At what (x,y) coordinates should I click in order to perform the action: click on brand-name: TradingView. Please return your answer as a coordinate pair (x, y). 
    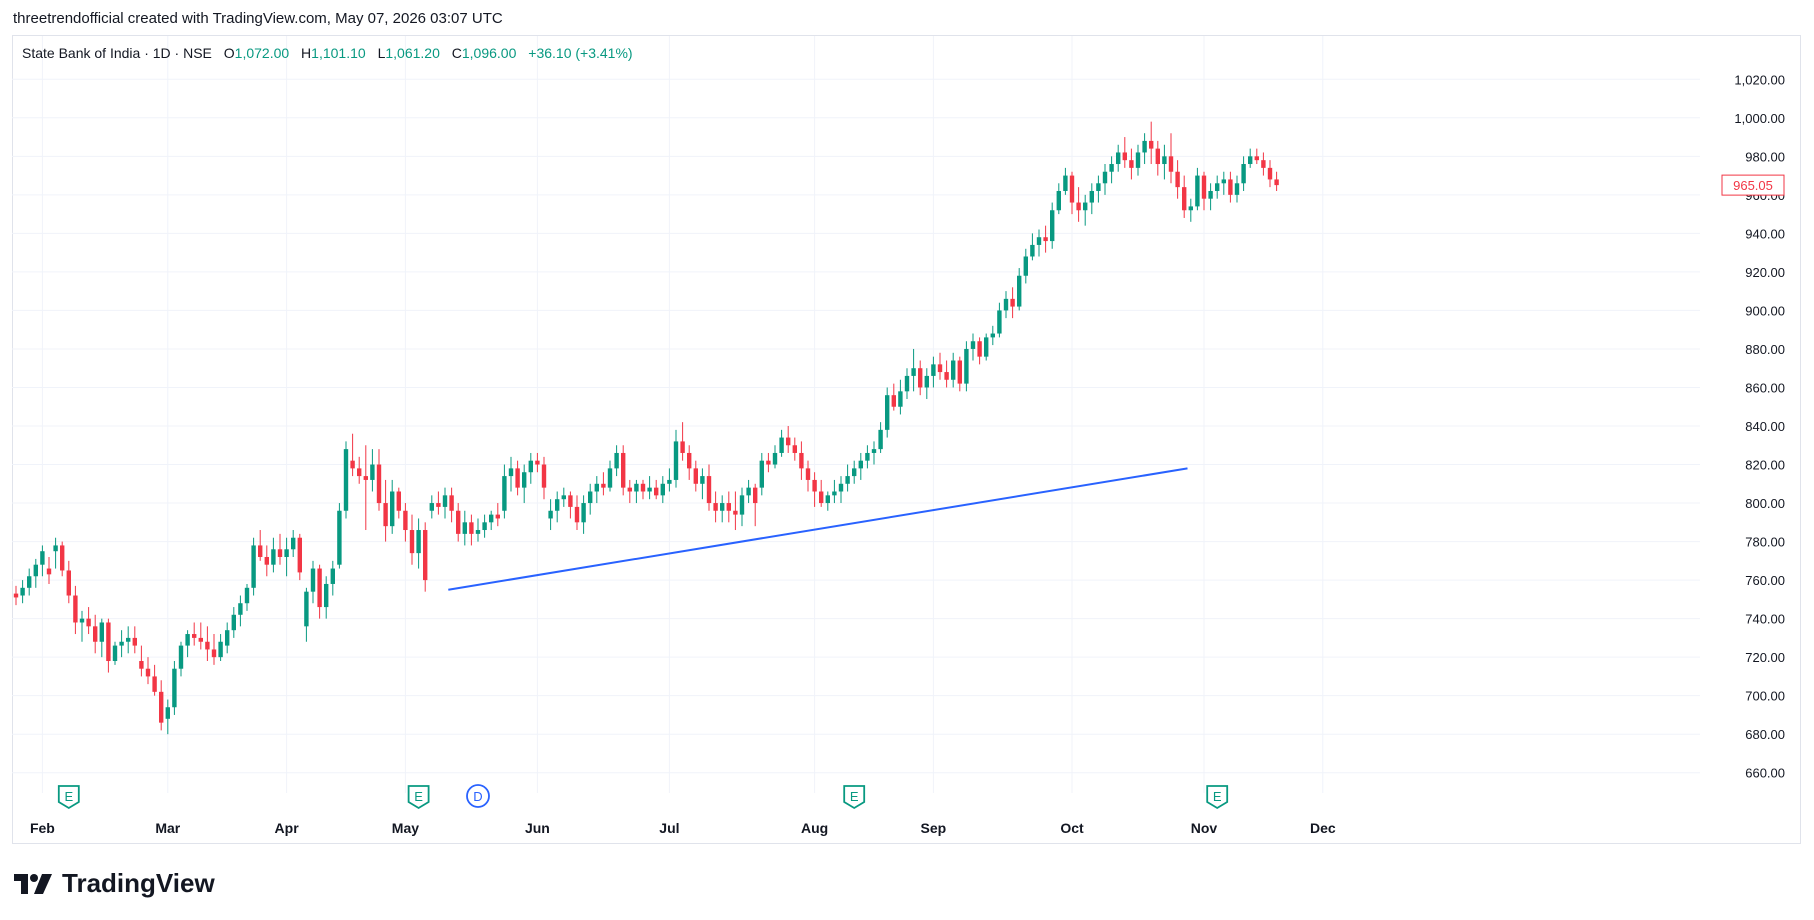
    Looking at the image, I should click on (138, 883).